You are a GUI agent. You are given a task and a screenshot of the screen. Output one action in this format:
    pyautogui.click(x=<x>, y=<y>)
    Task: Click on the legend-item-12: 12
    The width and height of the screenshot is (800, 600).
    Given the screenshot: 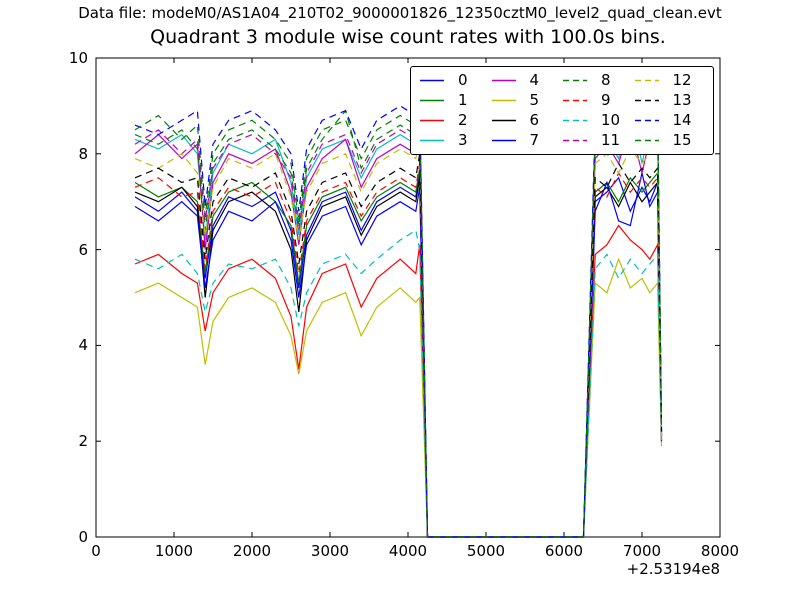 What is the action you would take?
    pyautogui.click(x=670, y=81)
    